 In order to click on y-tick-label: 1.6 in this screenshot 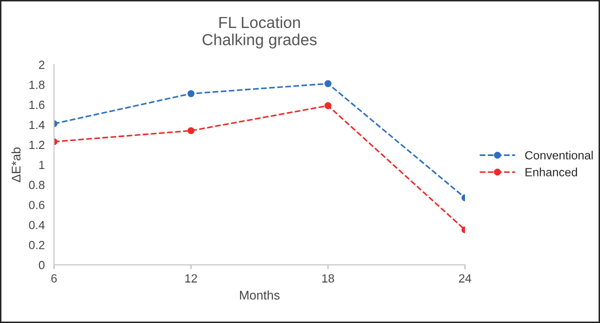, I will do `click(36, 105)`.